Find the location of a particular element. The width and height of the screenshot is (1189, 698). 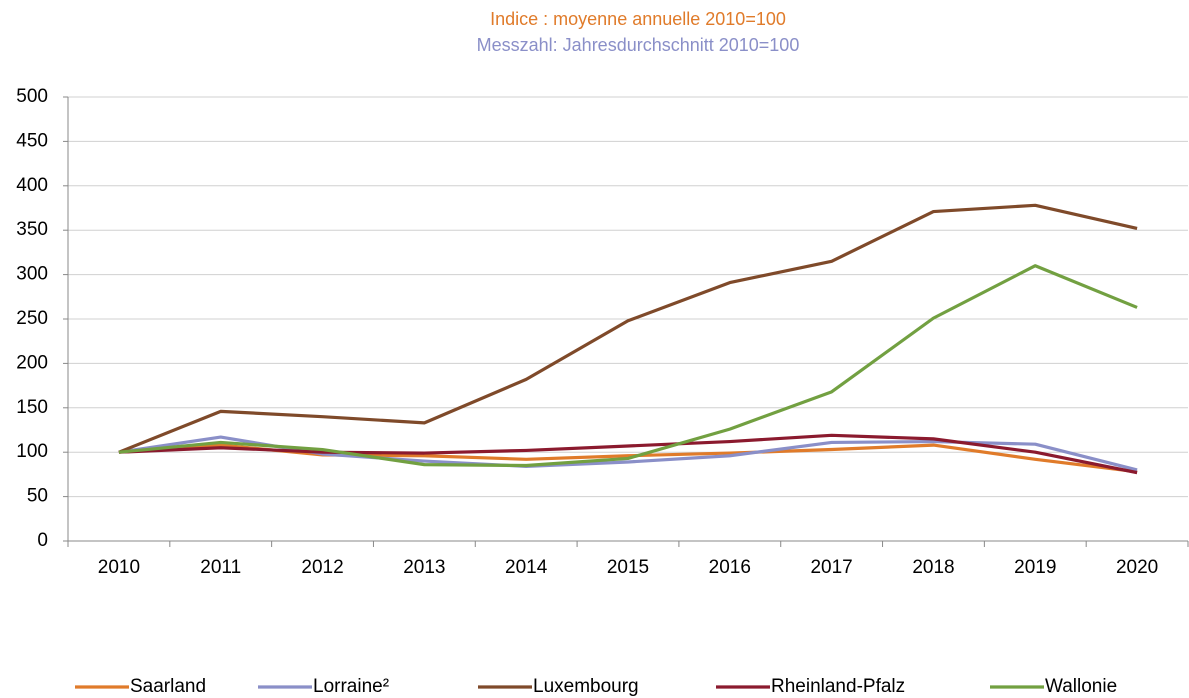

x-tick-label: 2013 is located at coordinates (424, 567).